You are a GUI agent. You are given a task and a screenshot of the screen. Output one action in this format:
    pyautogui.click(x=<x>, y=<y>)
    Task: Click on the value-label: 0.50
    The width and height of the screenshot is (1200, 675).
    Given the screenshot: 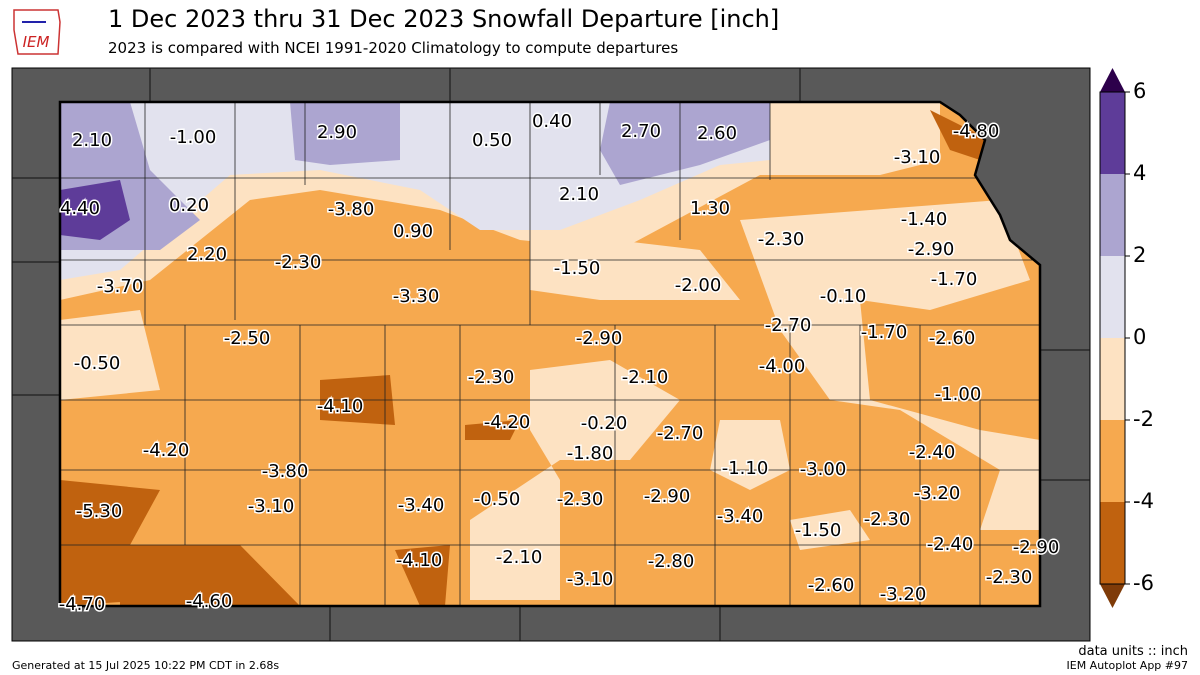 What is the action you would take?
    pyautogui.click(x=492, y=140)
    